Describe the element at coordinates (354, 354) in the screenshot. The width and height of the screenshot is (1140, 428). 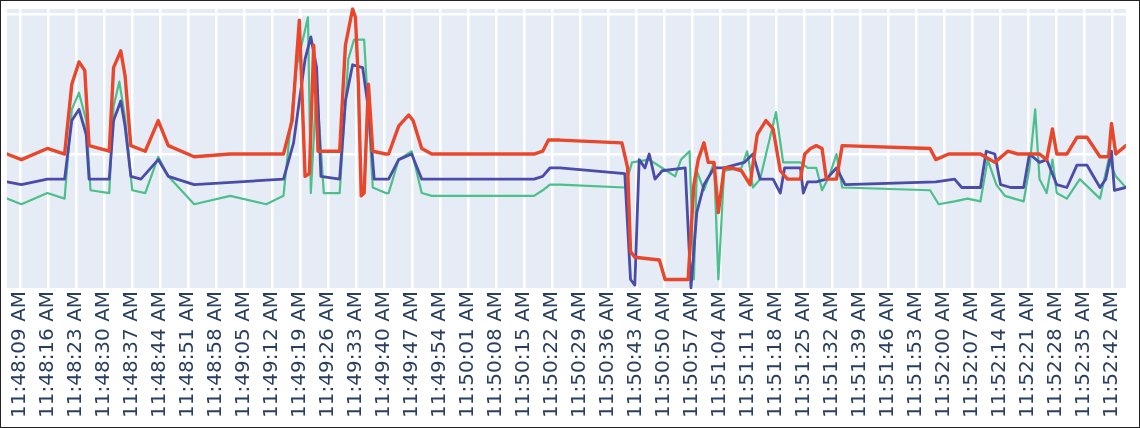
I see `x-tick-label: 11:49:33 AM` at that location.